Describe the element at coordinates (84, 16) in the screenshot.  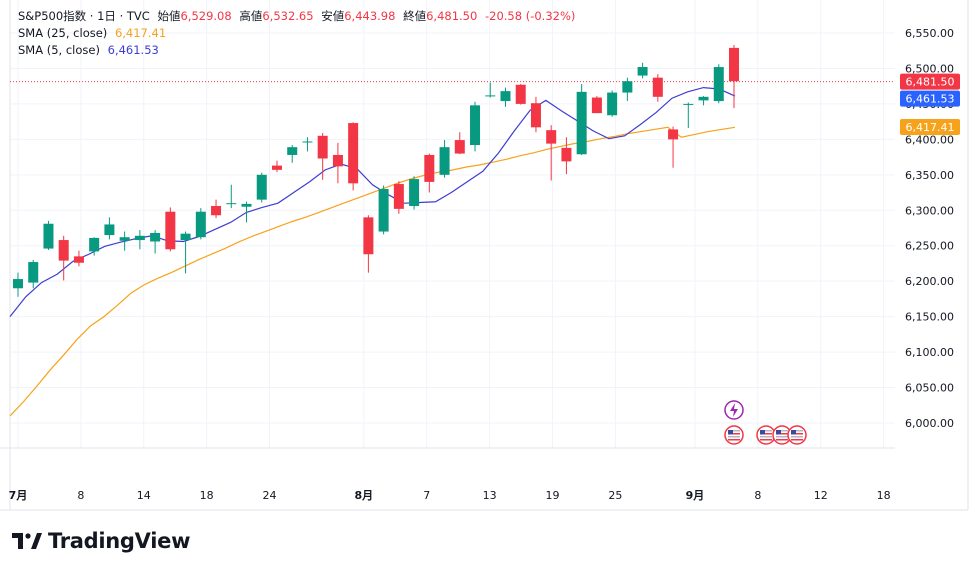
I see `symbol-label: S&P500指数 · 1日 · TVC` at that location.